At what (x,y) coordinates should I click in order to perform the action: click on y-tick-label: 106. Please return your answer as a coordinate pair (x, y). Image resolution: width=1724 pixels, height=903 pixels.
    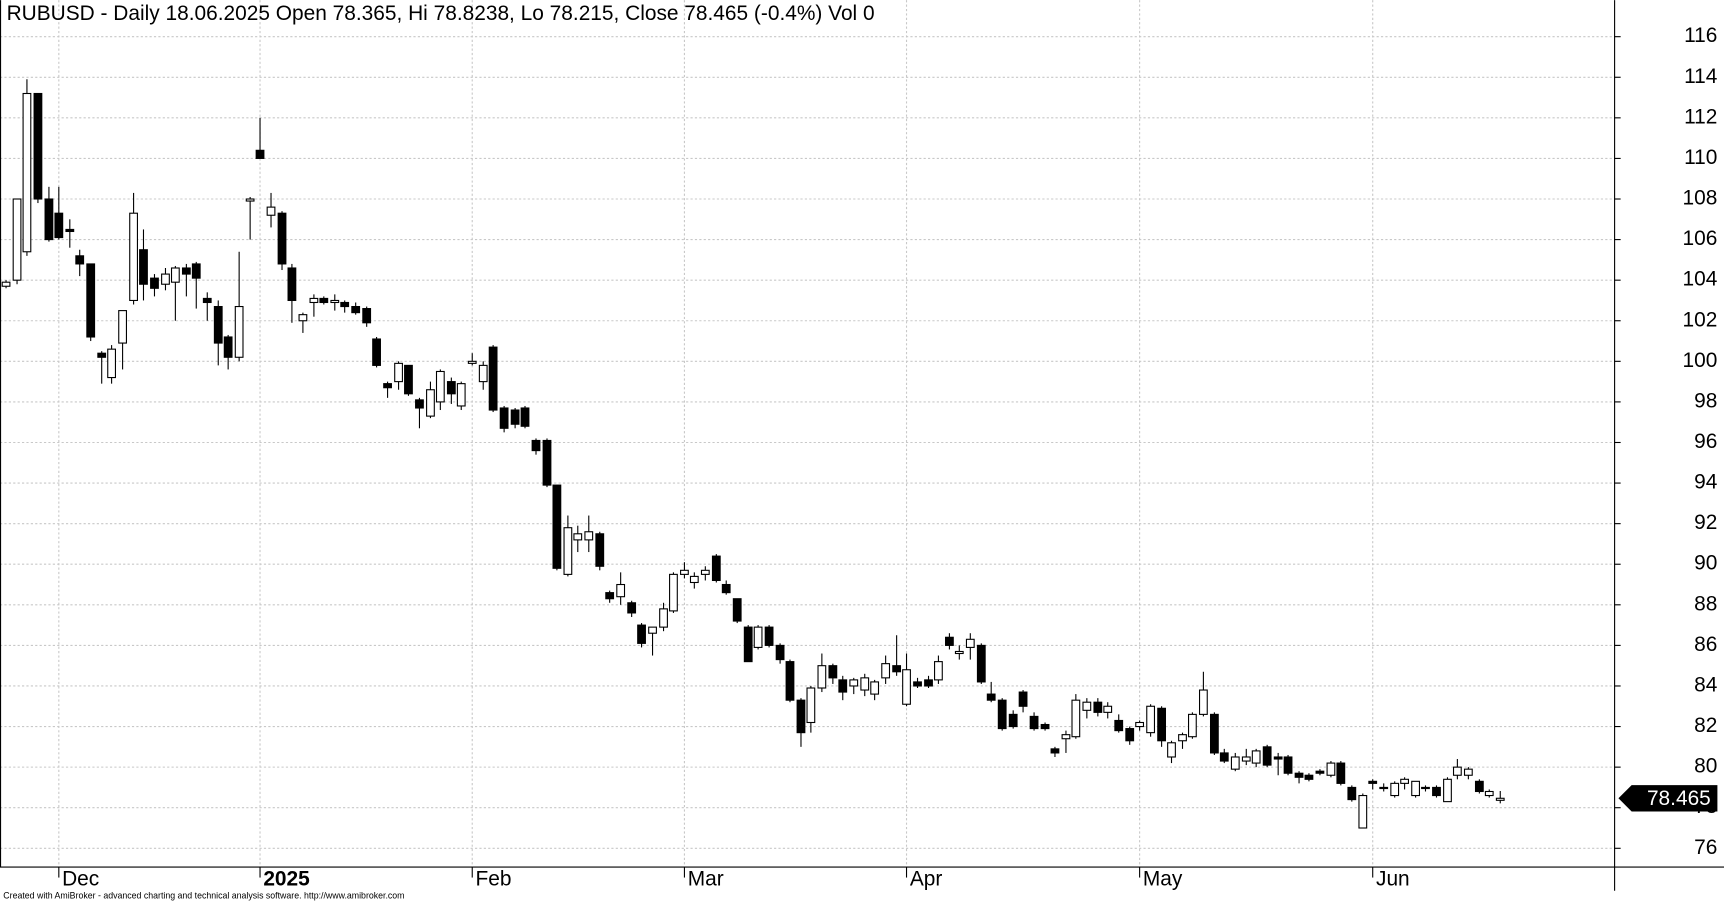
    Looking at the image, I should click on (1700, 238).